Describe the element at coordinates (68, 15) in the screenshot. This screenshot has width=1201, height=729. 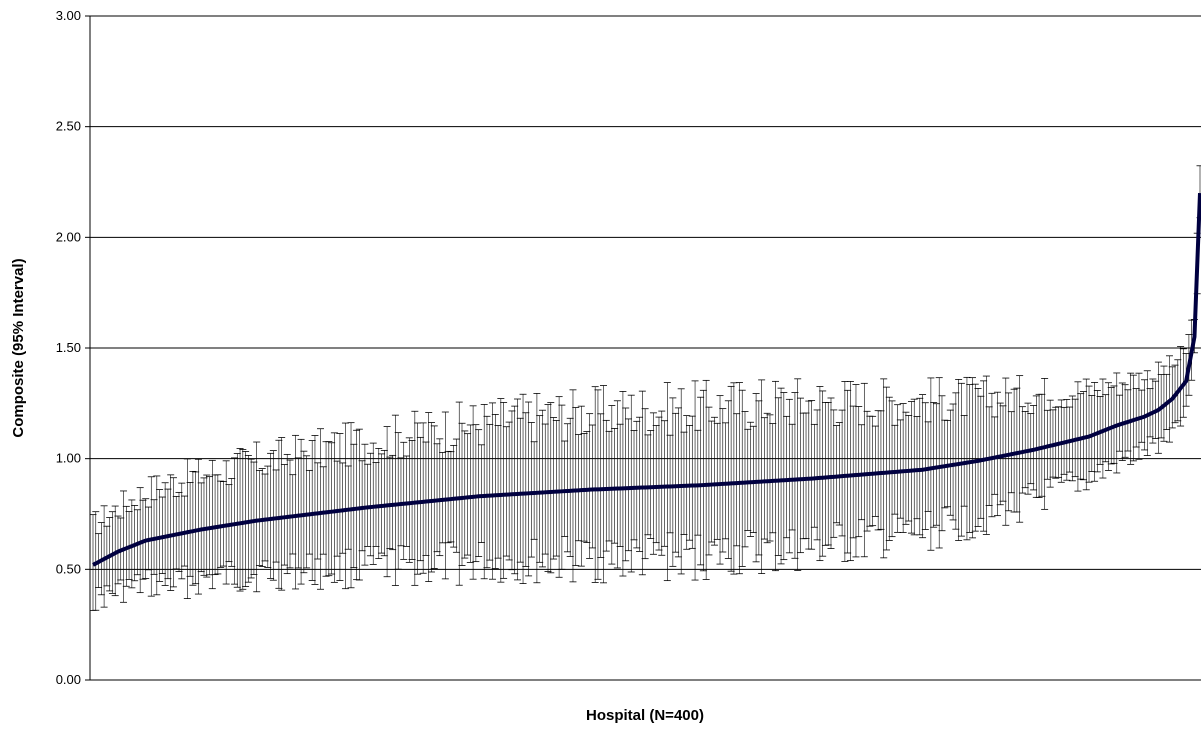
I see `y-tick-label: 3.00` at that location.